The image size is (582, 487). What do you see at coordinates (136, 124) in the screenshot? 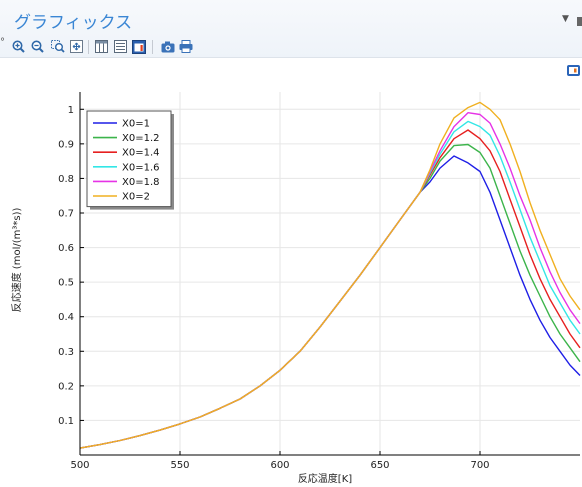
I see `legend-label: X0=1` at bounding box center [136, 124].